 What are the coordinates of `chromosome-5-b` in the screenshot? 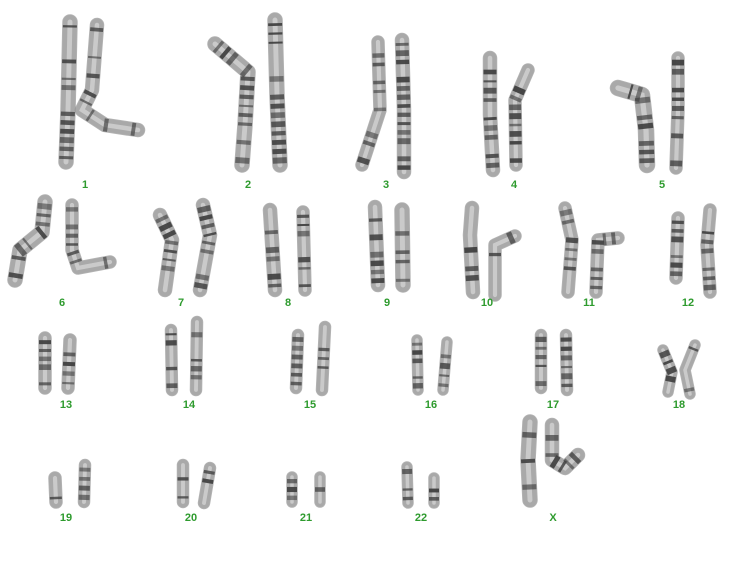 It's located at (677, 113).